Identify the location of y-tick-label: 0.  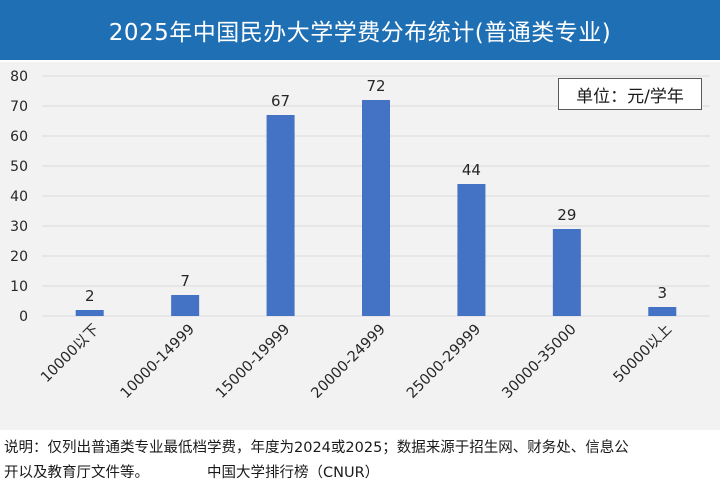
(23, 317).